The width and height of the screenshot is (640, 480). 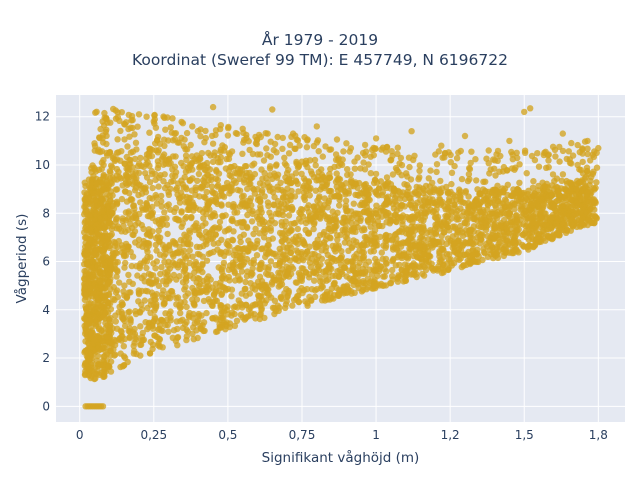 What do you see at coordinates (42, 165) in the screenshot?
I see `y-tick-label: 10` at bounding box center [42, 165].